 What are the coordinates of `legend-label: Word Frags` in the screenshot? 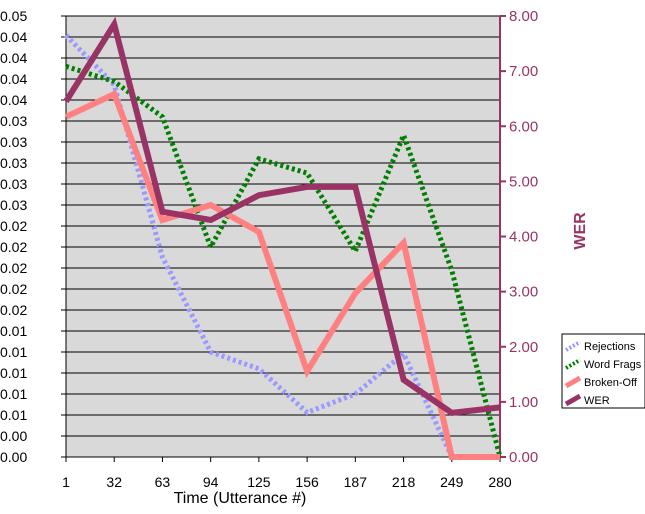 It's located at (613, 365).